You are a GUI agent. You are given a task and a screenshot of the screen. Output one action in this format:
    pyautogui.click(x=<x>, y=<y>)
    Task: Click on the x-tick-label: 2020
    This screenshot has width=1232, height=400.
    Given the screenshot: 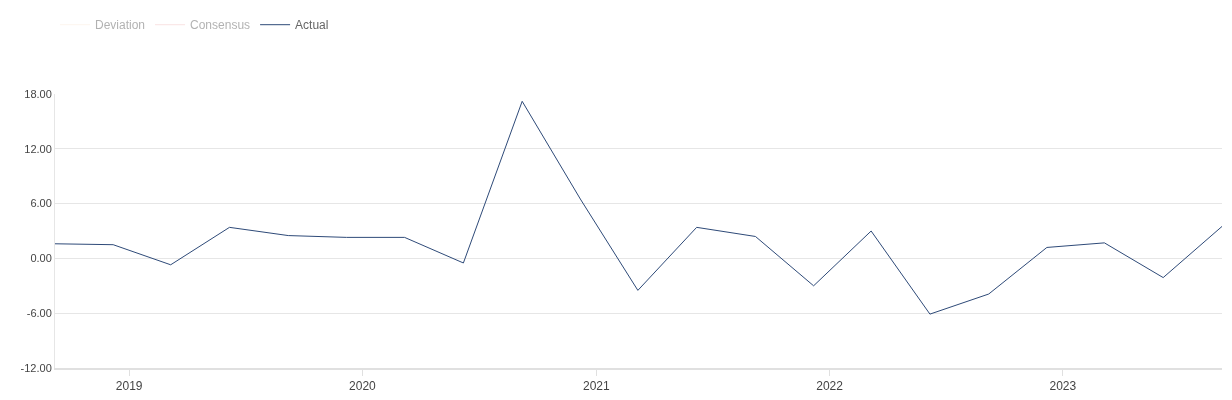 What is the action you would take?
    pyautogui.click(x=363, y=386)
    